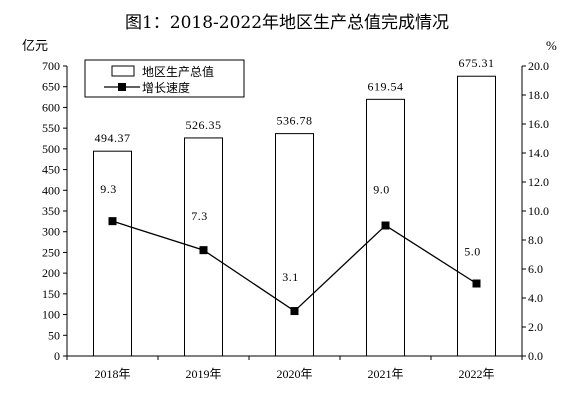 This screenshot has height=405, width=574. What do you see at coordinates (538, 182) in the screenshot?
I see `y-right-tick-label: 12.0` at bounding box center [538, 182].